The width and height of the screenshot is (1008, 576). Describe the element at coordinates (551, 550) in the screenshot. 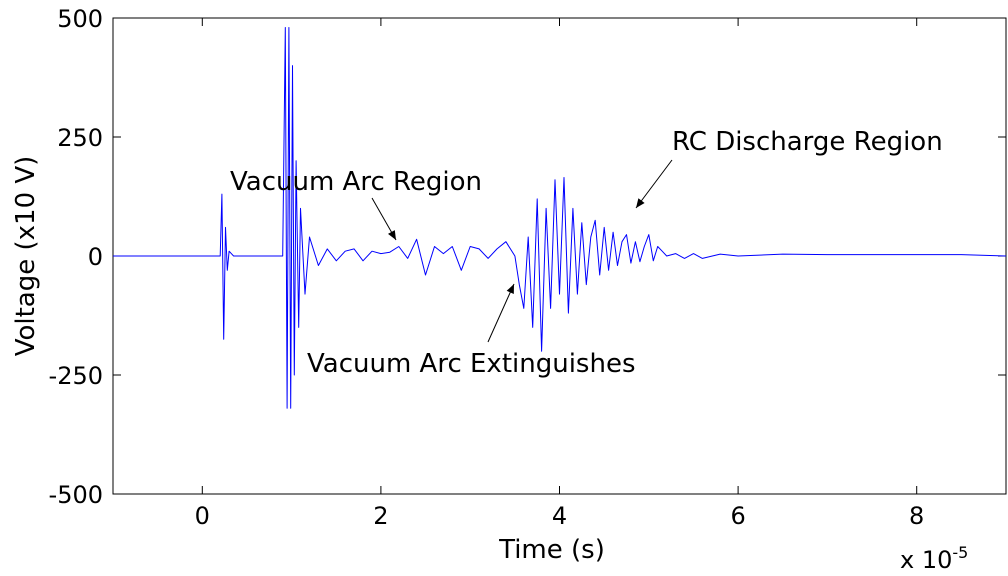

I see `x-axis-title: Time (s)` at that location.